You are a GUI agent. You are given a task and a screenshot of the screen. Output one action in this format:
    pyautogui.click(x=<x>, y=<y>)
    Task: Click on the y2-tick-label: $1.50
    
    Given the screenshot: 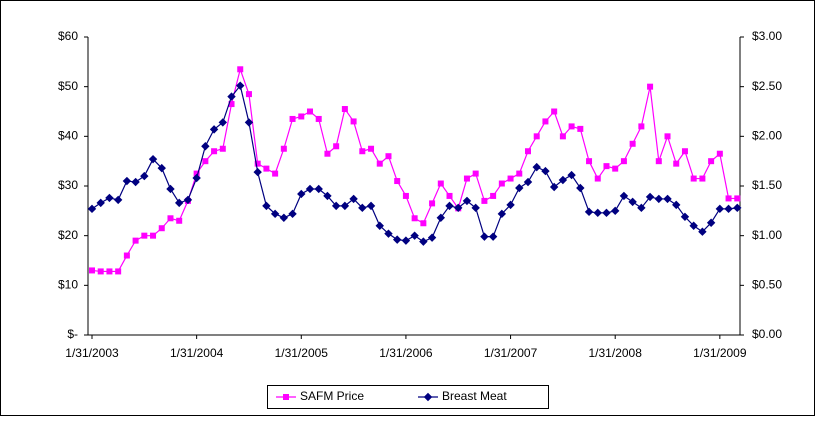 What is the action you would take?
    pyautogui.click(x=767, y=185)
    